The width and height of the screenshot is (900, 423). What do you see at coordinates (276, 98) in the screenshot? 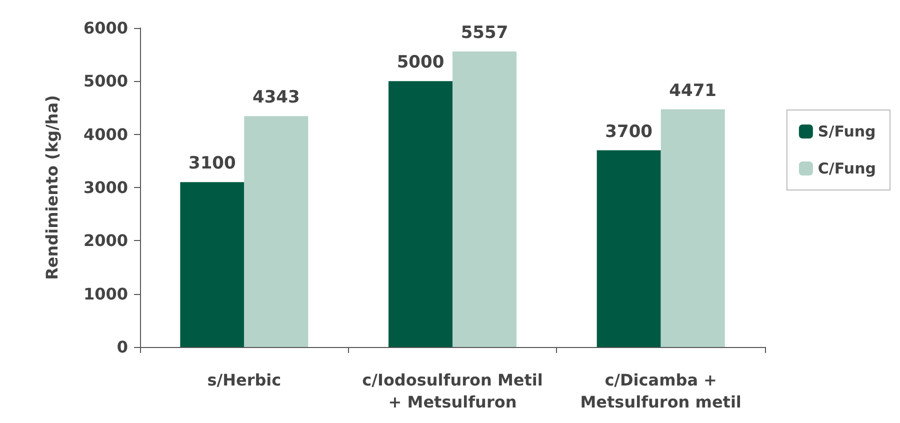
I see `data-label: 4343` at bounding box center [276, 98].